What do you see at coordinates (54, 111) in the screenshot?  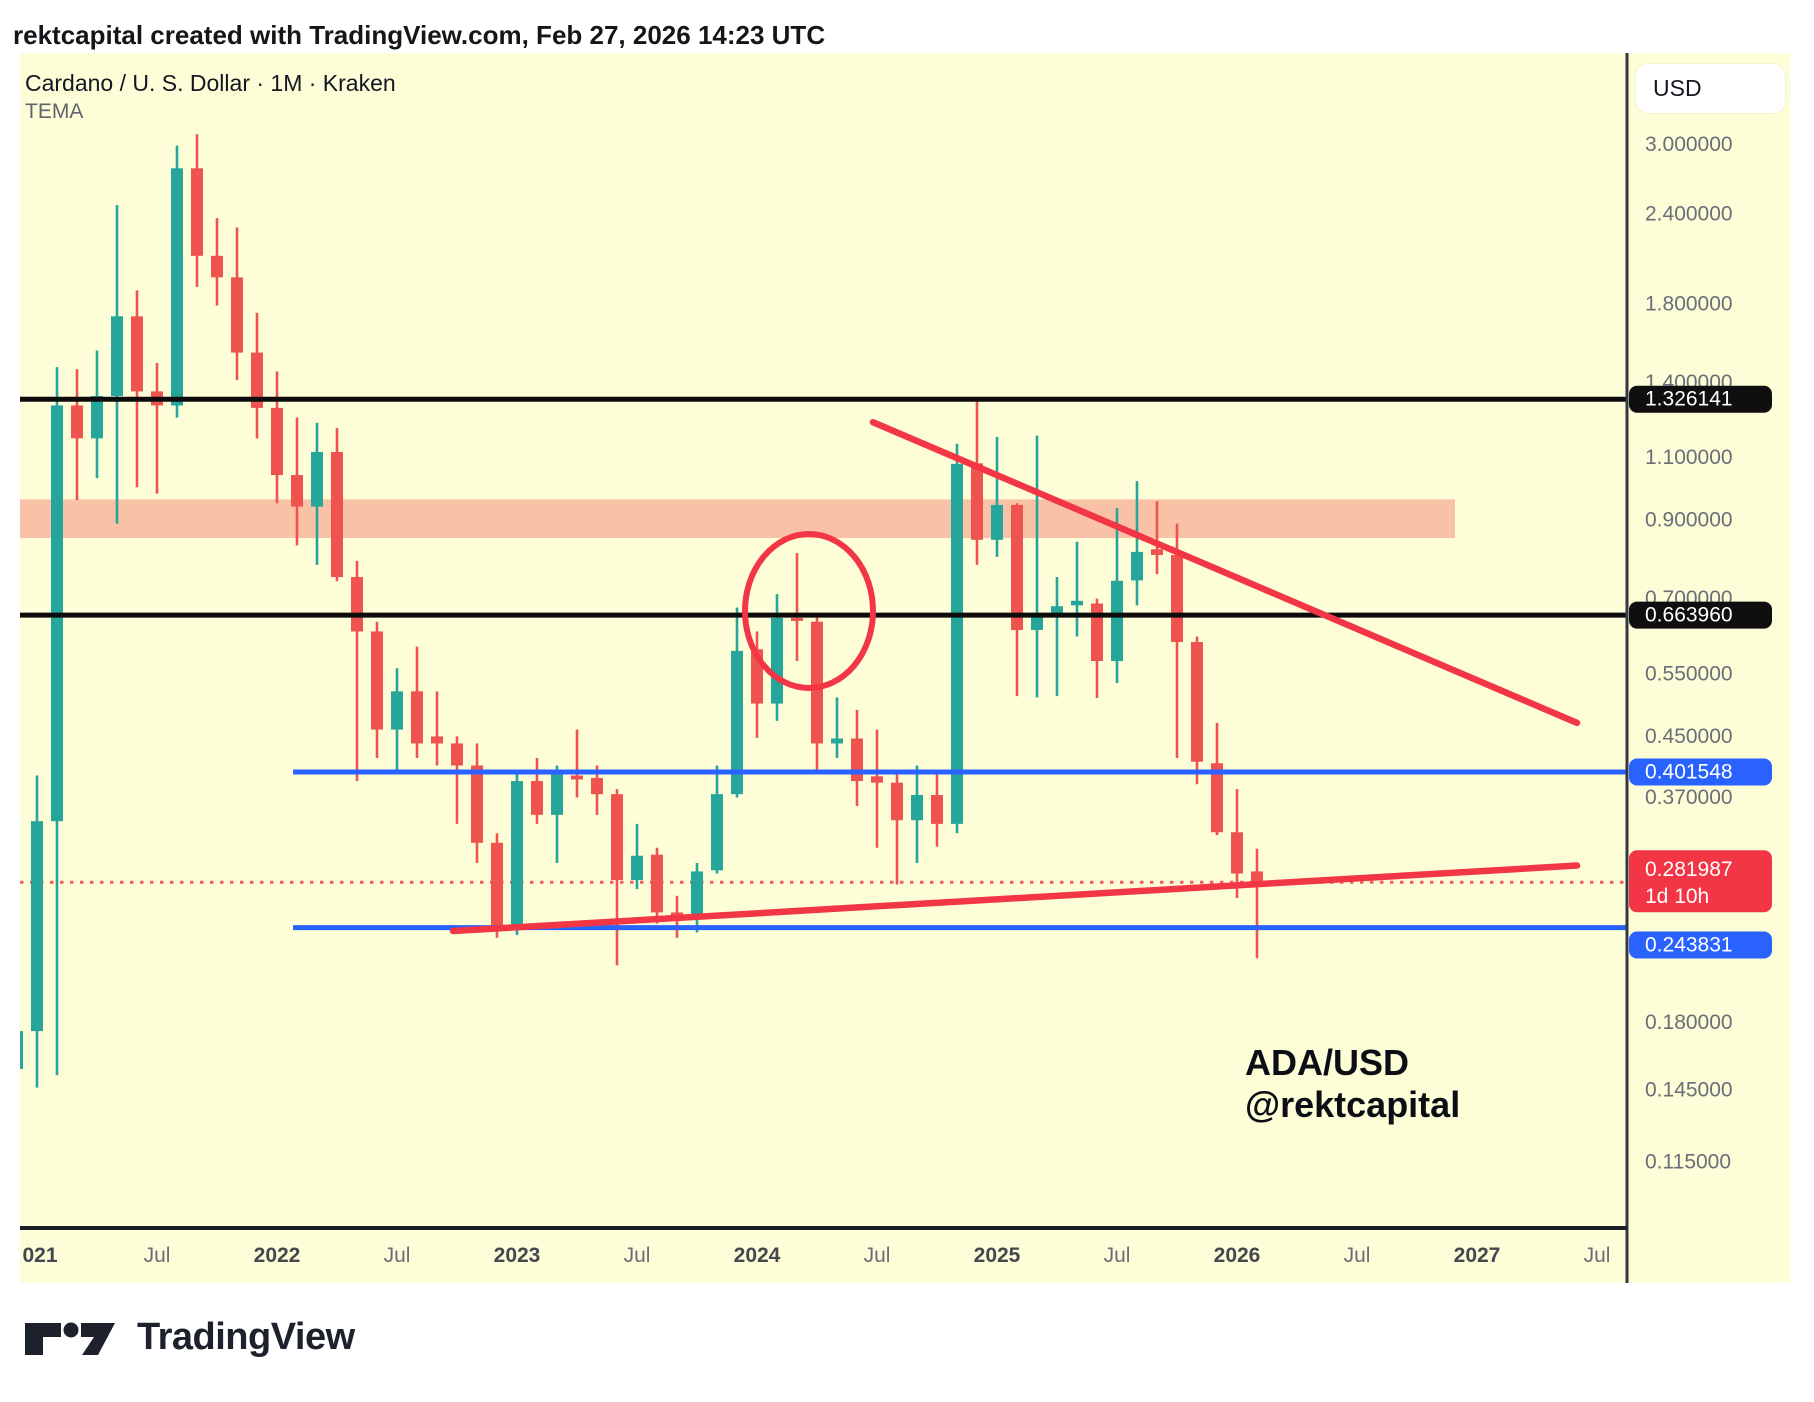 I see `indicator-label: TEMA` at bounding box center [54, 111].